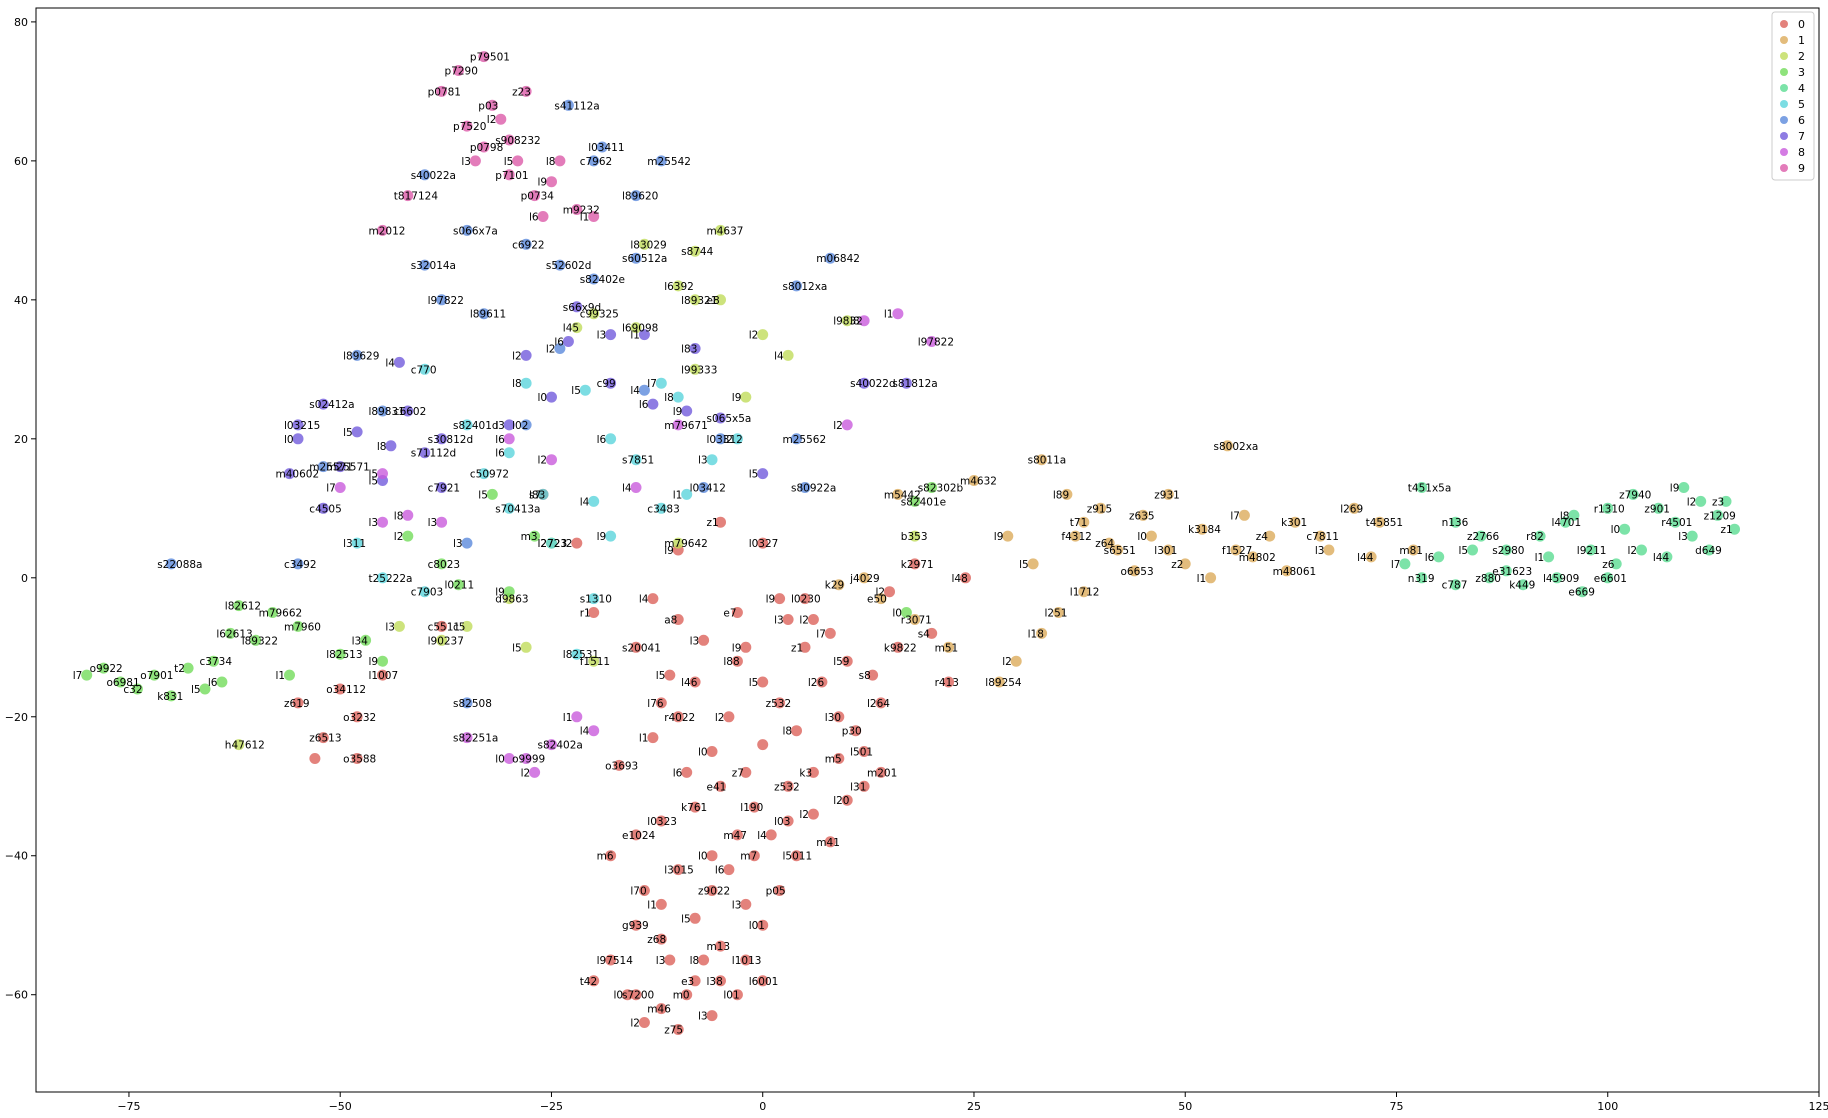 Image resolution: width=1828 pixels, height=1118 pixels. Describe the element at coordinates (24, 578) in the screenshot. I see `y-tick-label-3: 0` at that location.